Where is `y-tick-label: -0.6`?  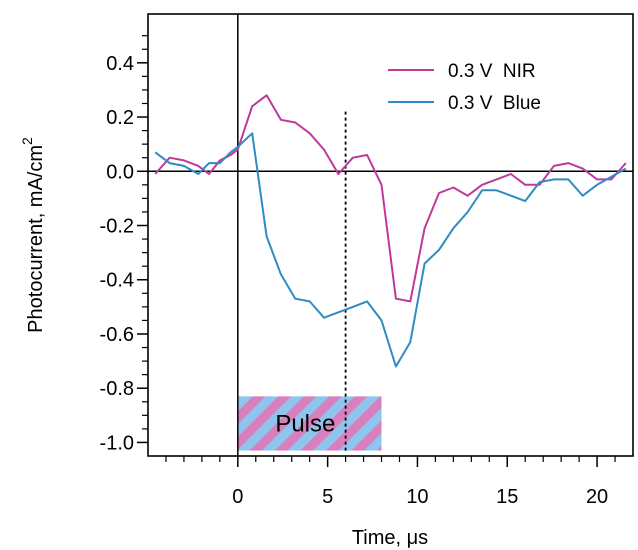 y-tick-label: -0.6 is located at coordinates (117, 335).